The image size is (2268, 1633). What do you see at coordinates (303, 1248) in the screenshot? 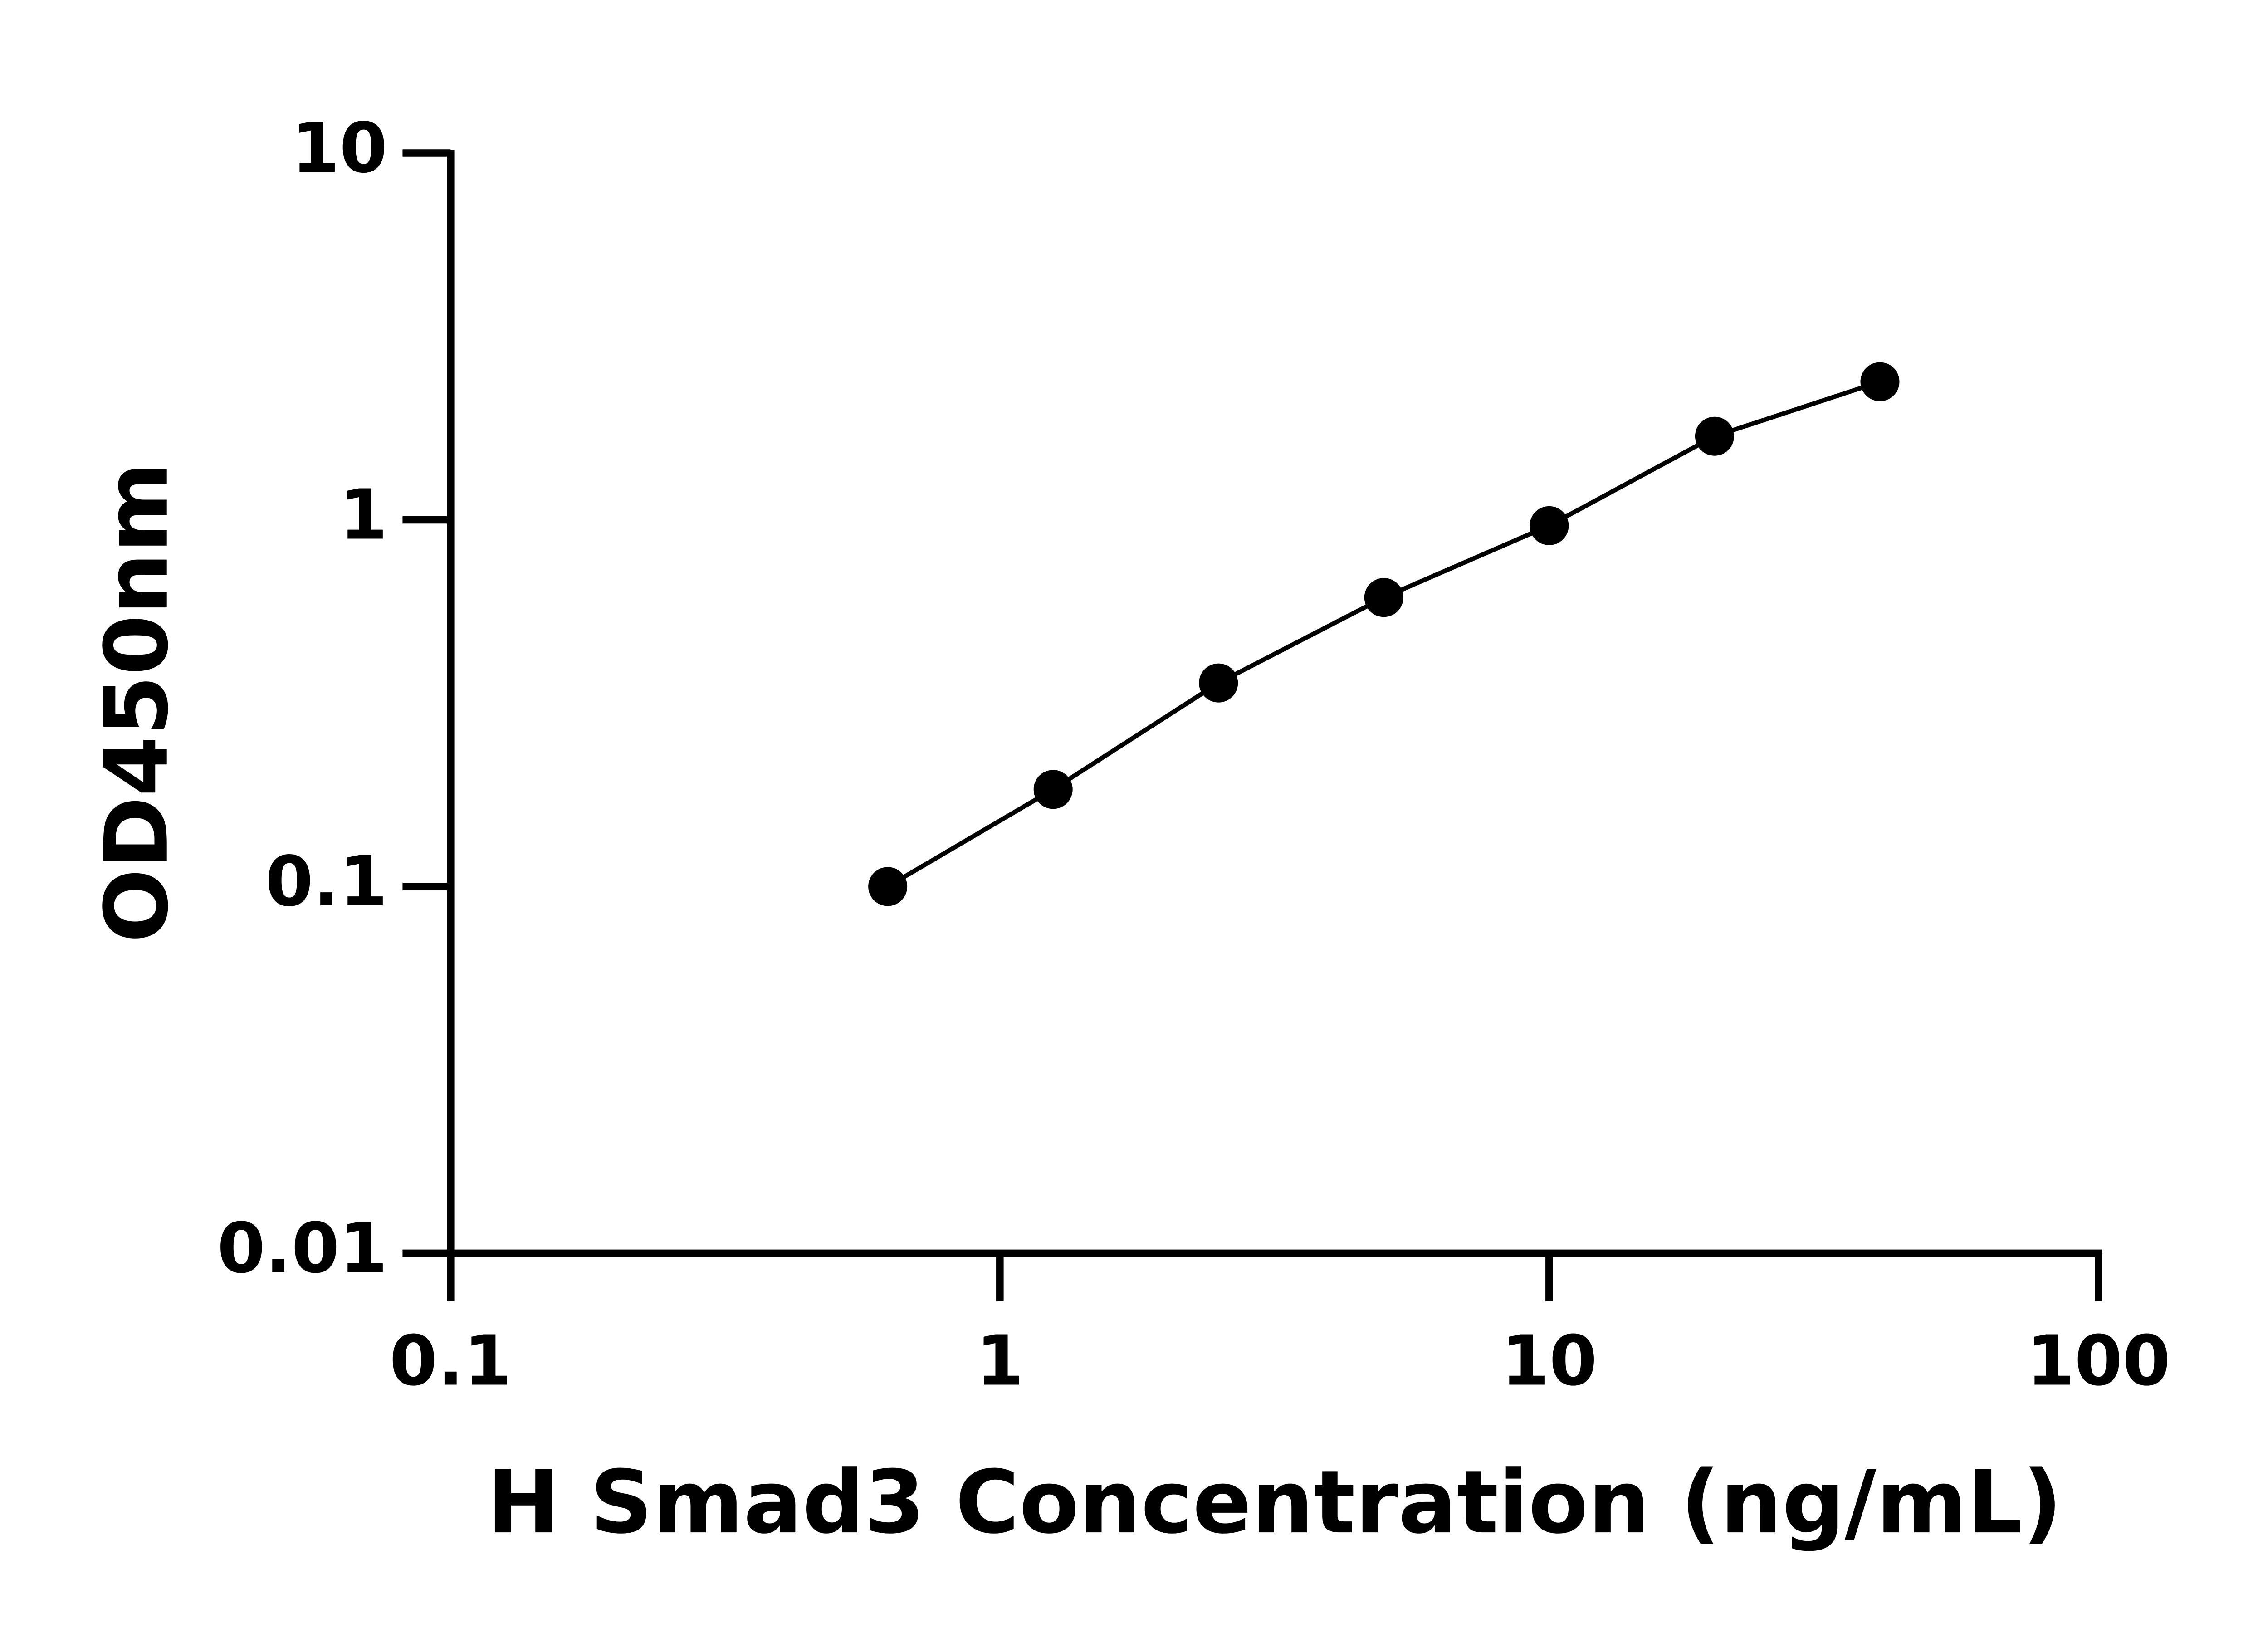
I see `y-tick-label: 0.01` at bounding box center [303, 1248].